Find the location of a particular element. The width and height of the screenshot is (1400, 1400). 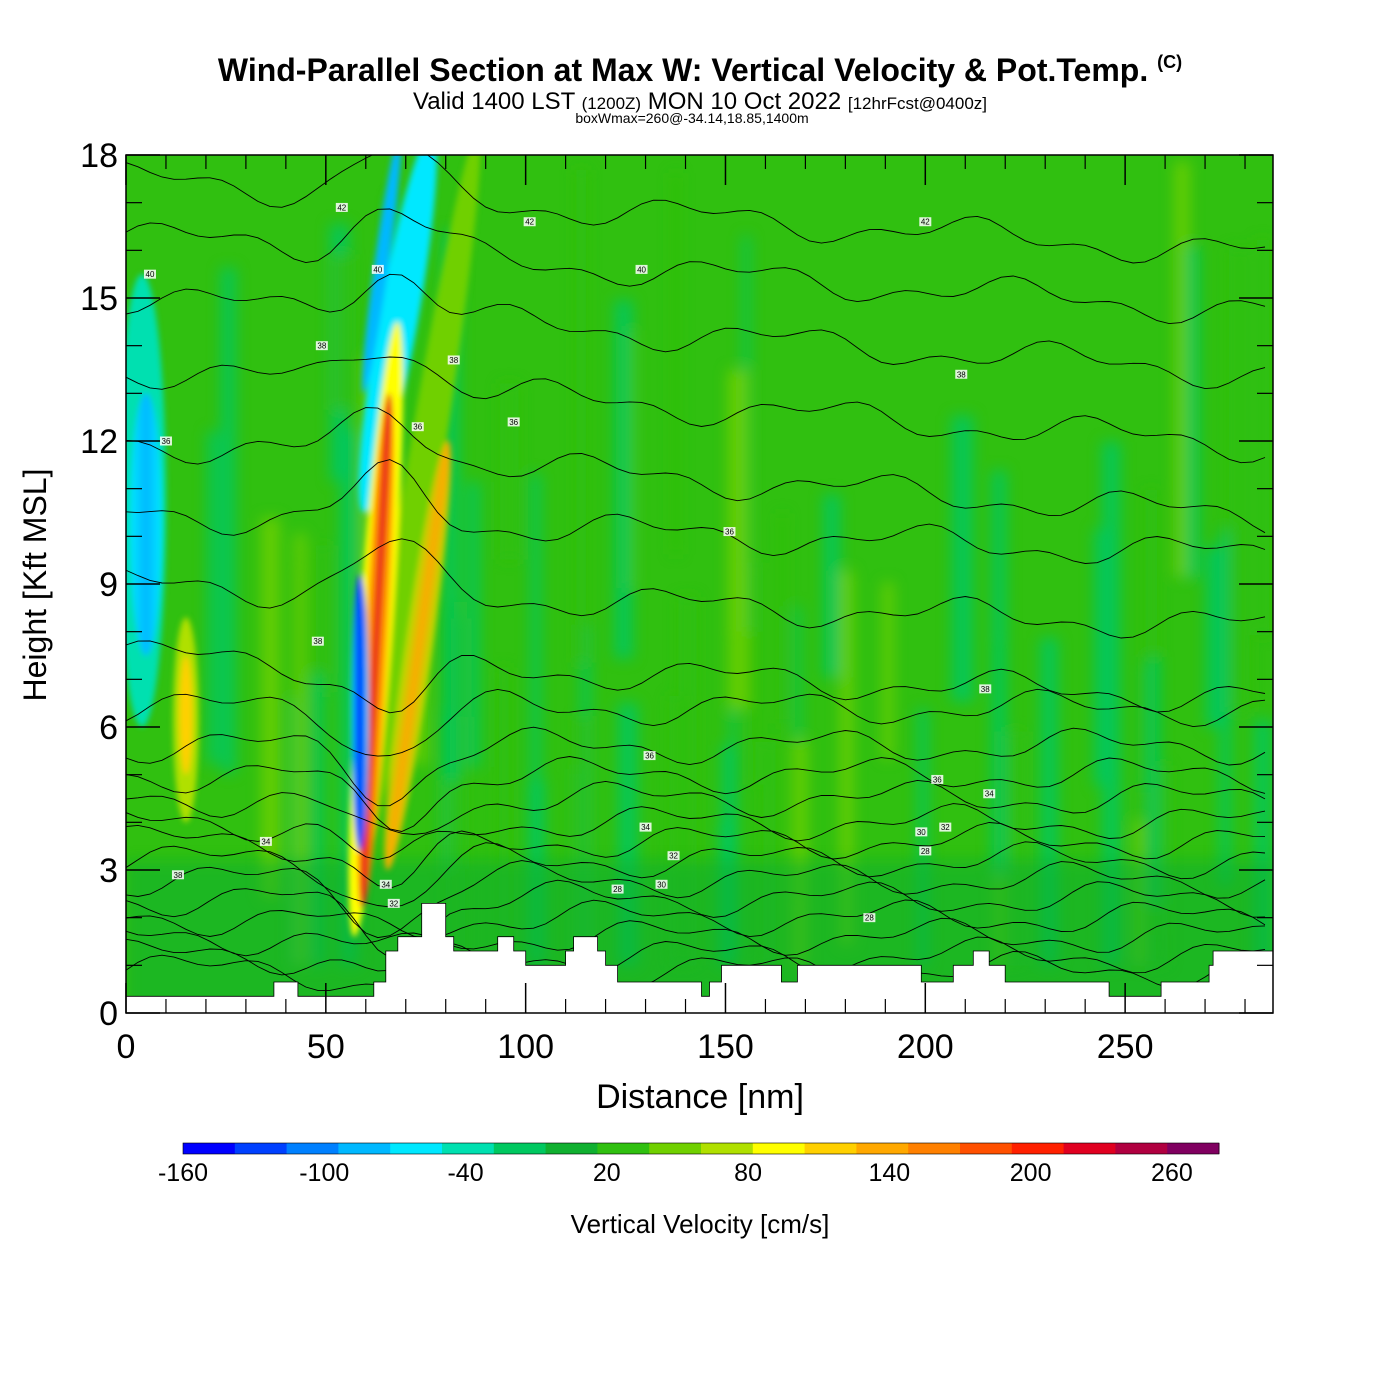

svg-text: 38 is located at coordinates (321, 346).